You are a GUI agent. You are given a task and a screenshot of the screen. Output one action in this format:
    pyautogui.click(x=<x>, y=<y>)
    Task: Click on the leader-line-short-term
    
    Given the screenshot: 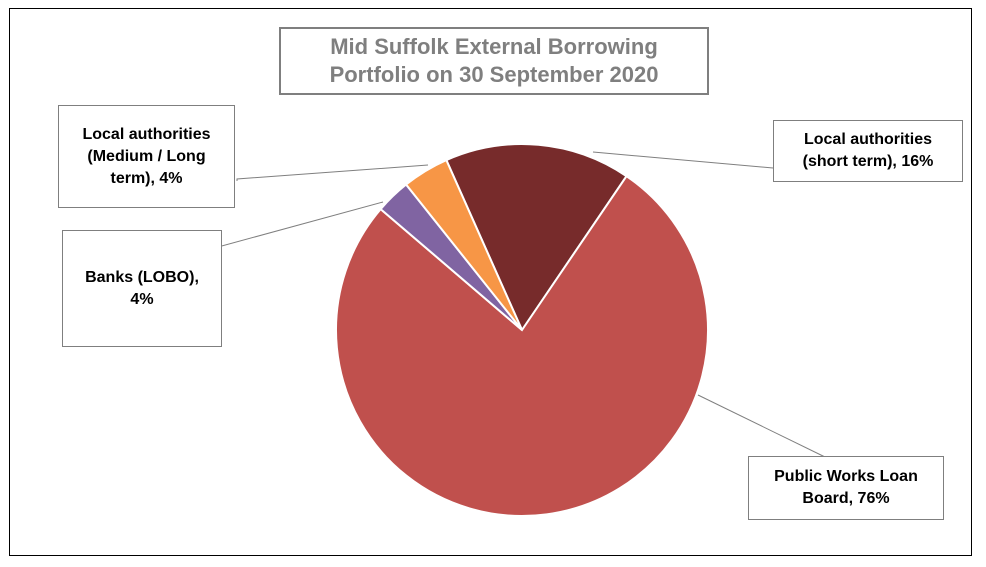 What is the action you would take?
    pyautogui.click(x=683, y=160)
    